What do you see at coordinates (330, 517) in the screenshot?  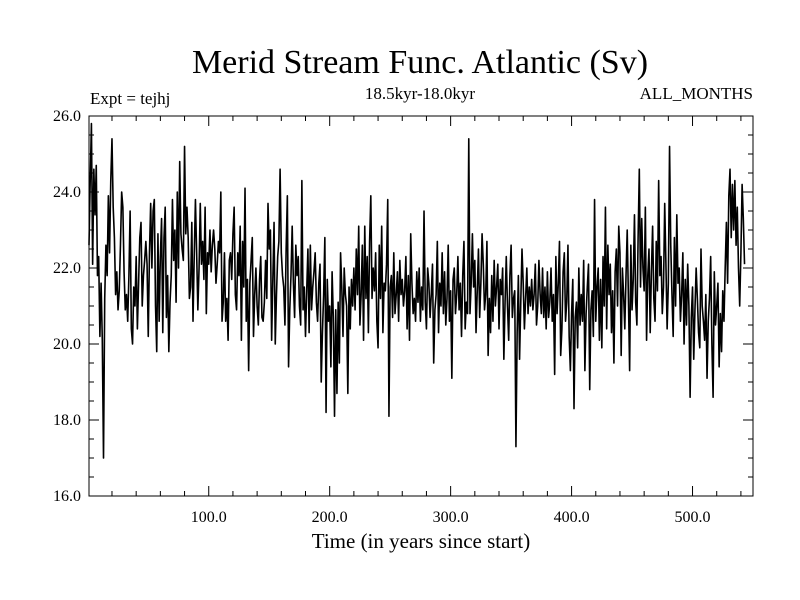 I see `x-tick-label: 200.0` at bounding box center [330, 517].